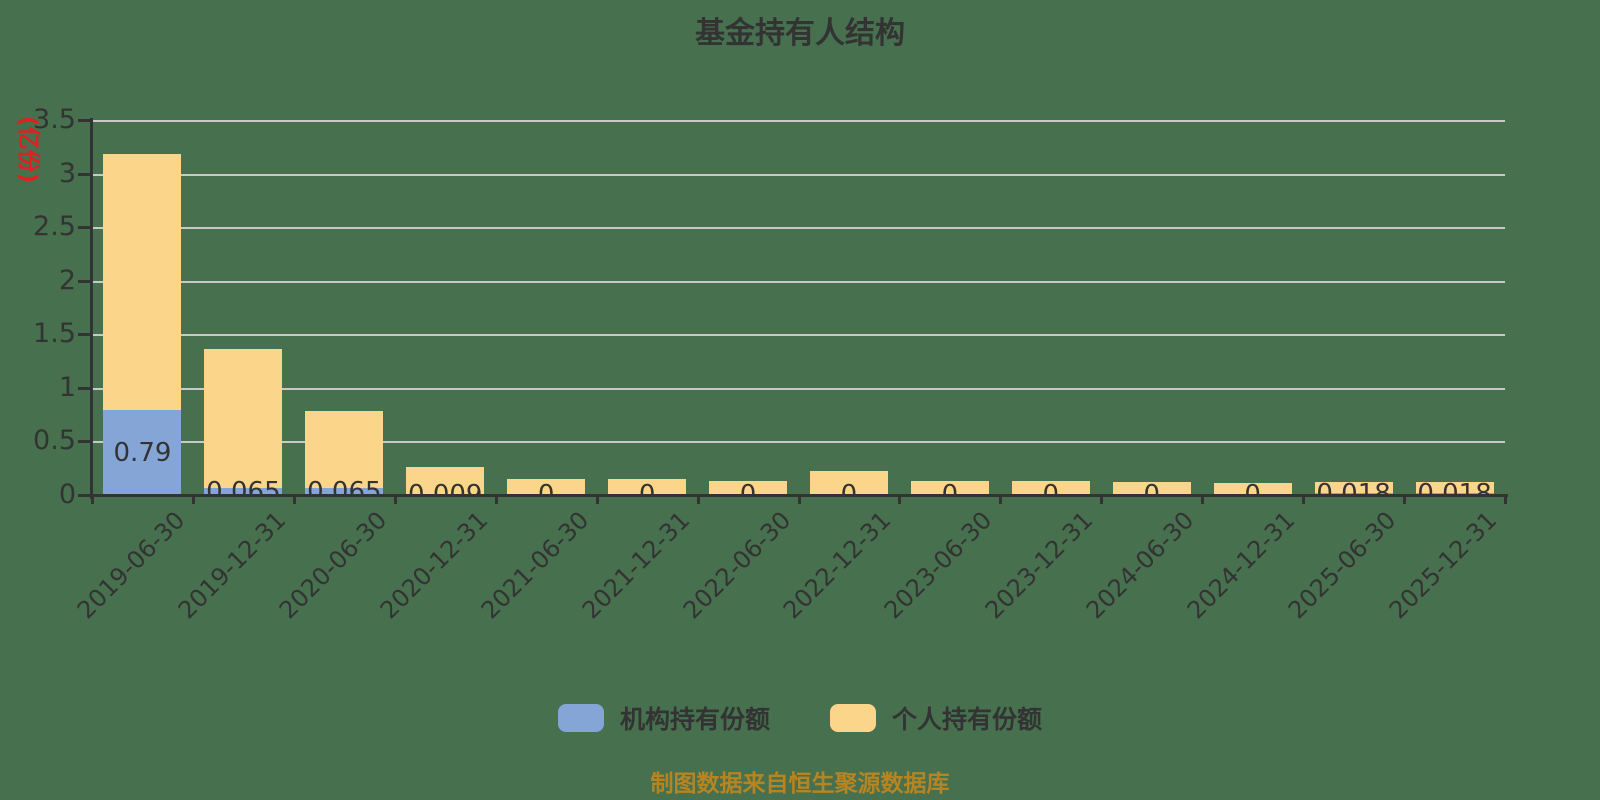 The width and height of the screenshot is (1600, 800). Describe the element at coordinates (67, 494) in the screenshot. I see `y-tick-label: 0` at that location.